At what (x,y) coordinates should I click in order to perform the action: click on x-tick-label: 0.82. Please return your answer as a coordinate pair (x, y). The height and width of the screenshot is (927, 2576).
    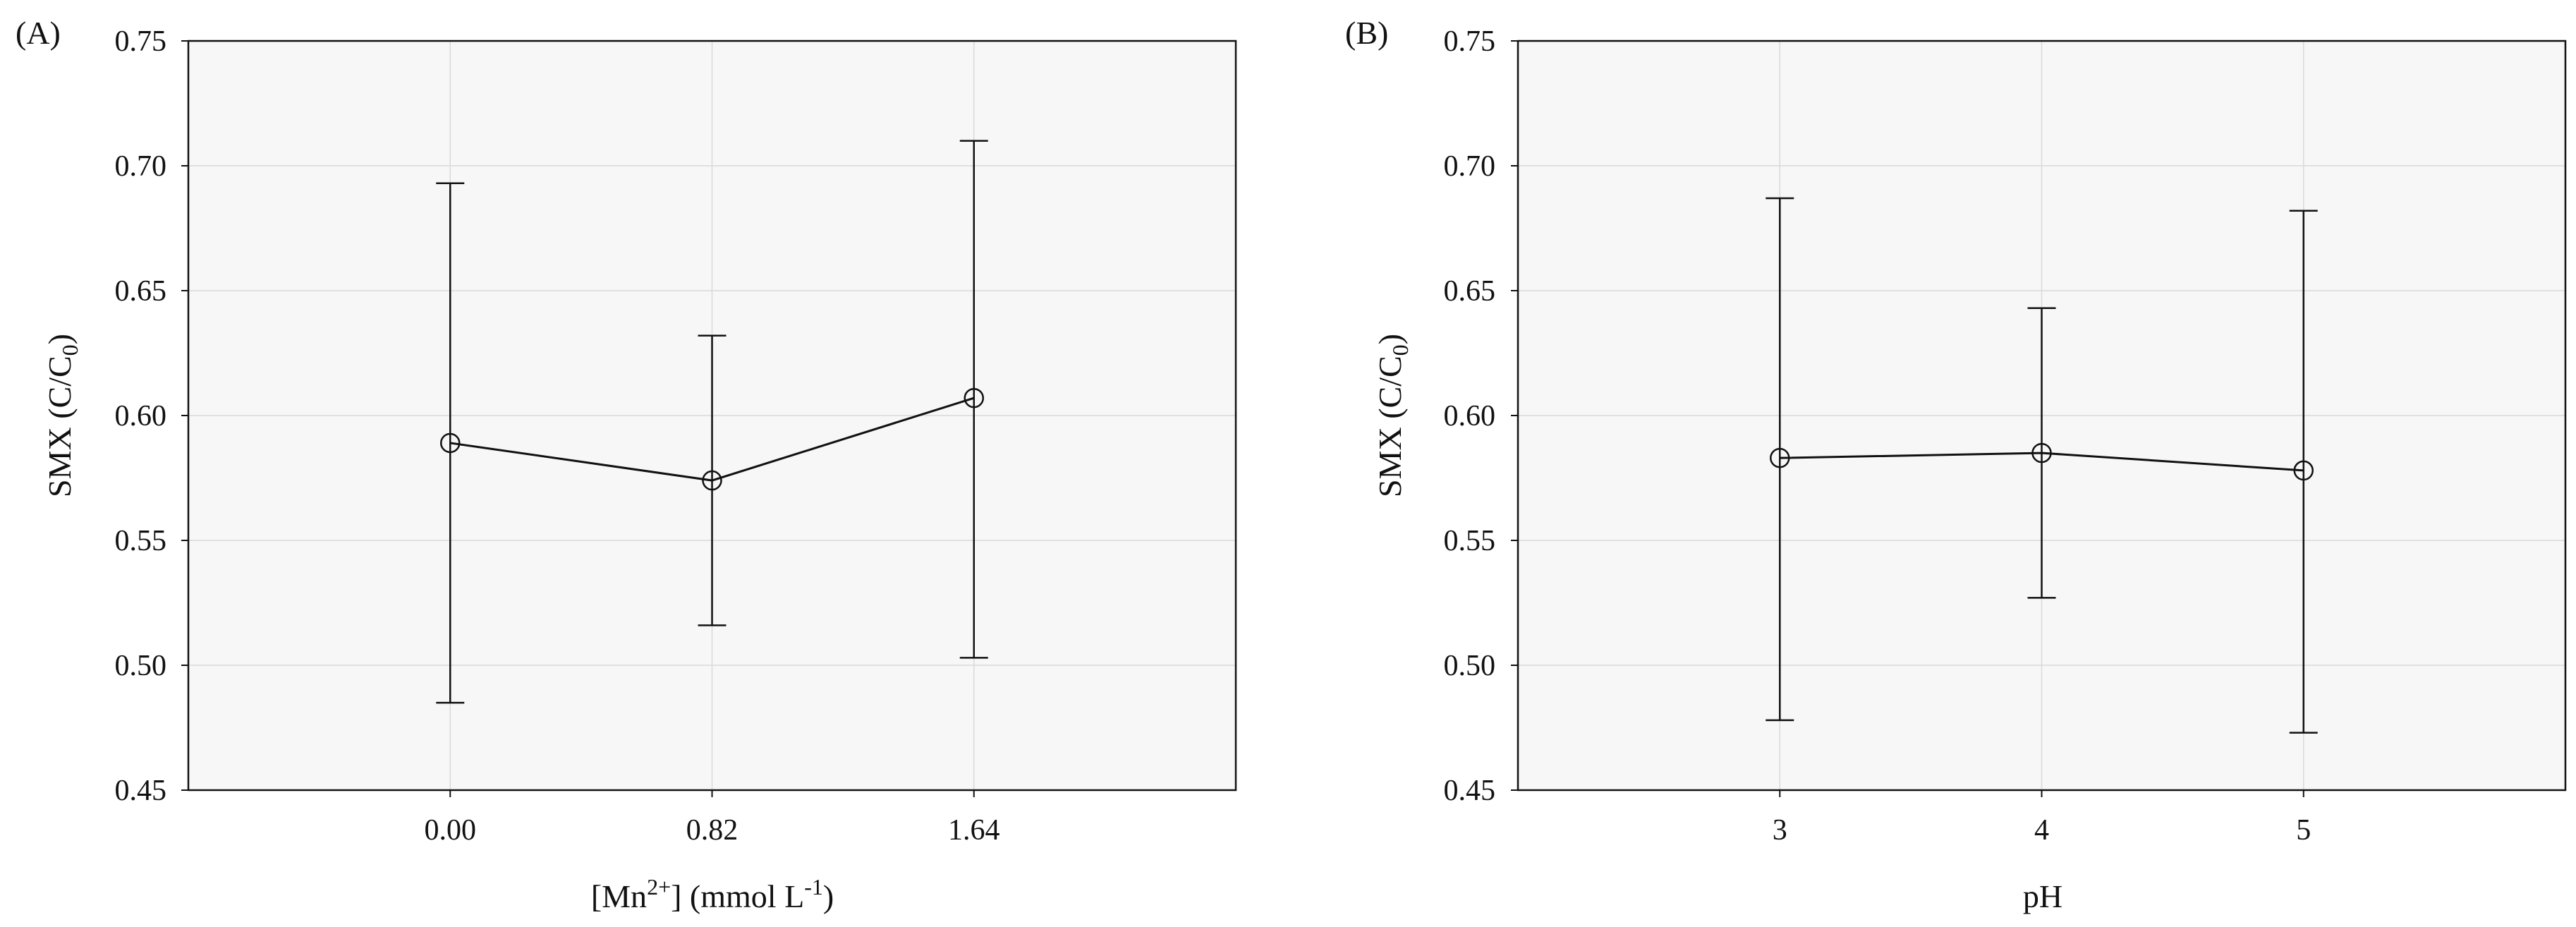
    Looking at the image, I should click on (712, 830).